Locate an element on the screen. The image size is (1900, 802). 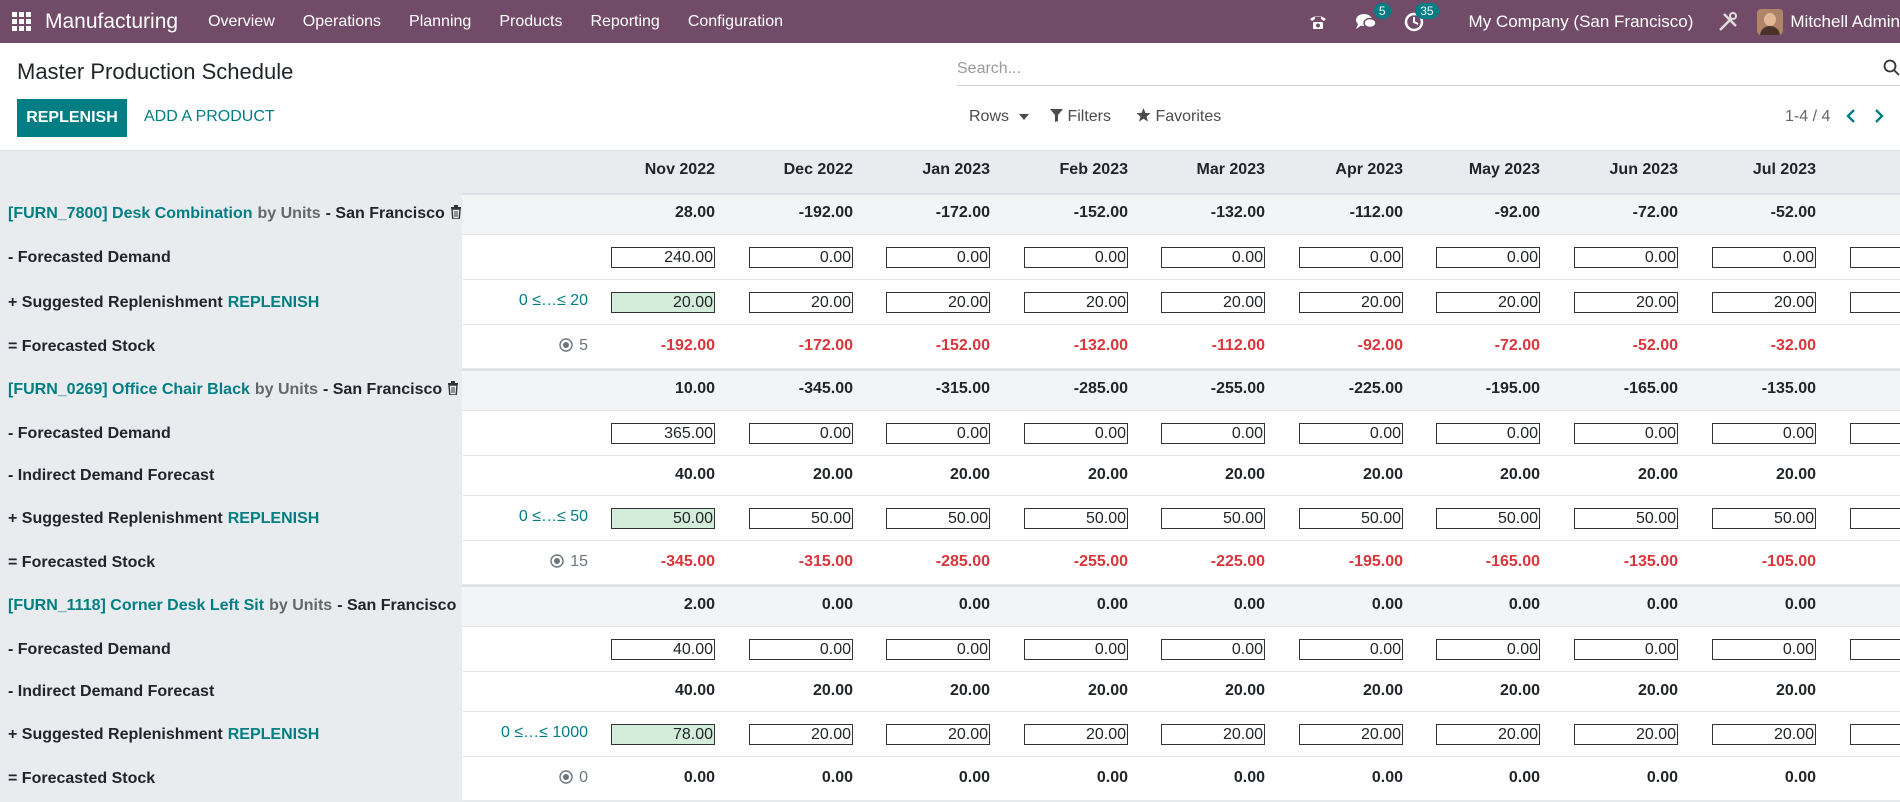
add-product-button: ADD A PRODUCT is located at coordinates (209, 116).